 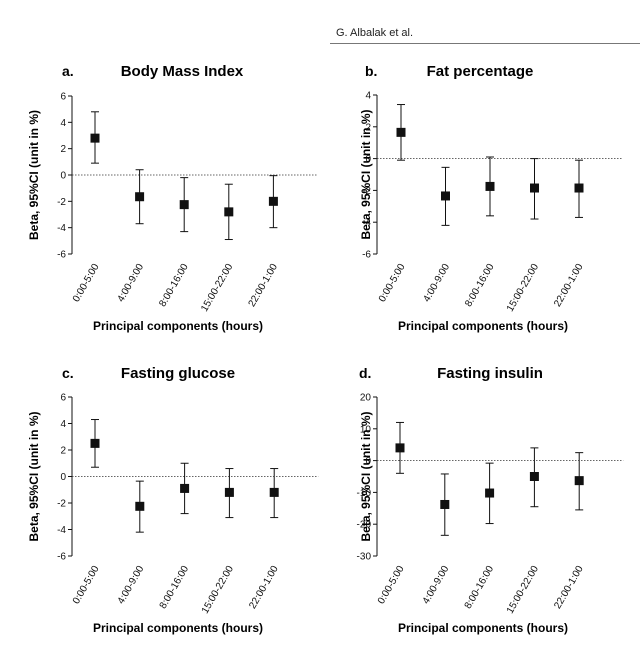 What do you see at coordinates (68, 373) in the screenshot?
I see `panel-letter: c.` at bounding box center [68, 373].